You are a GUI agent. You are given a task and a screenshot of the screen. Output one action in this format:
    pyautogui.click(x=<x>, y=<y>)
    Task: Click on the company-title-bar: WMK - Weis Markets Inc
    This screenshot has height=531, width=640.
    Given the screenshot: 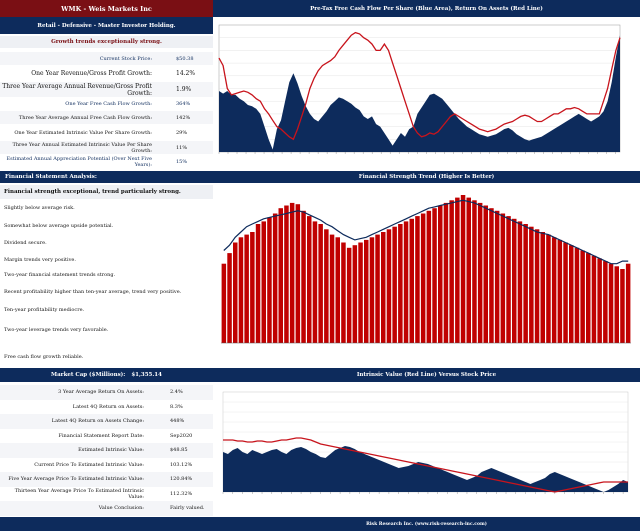 What is the action you would take?
    pyautogui.click(x=106, y=8)
    